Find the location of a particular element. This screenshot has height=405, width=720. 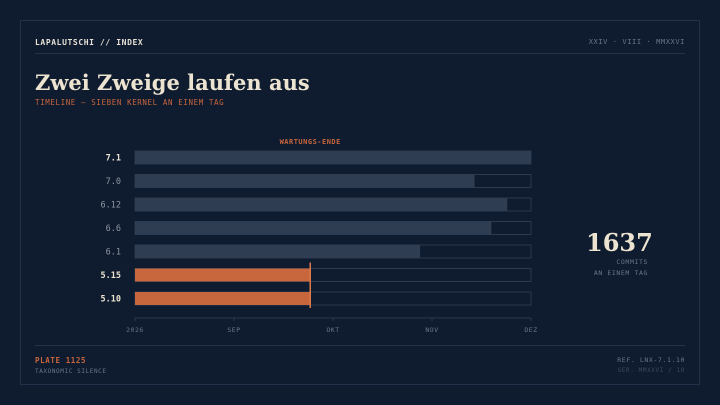

x-tick-label: NOV is located at coordinates (431, 330).